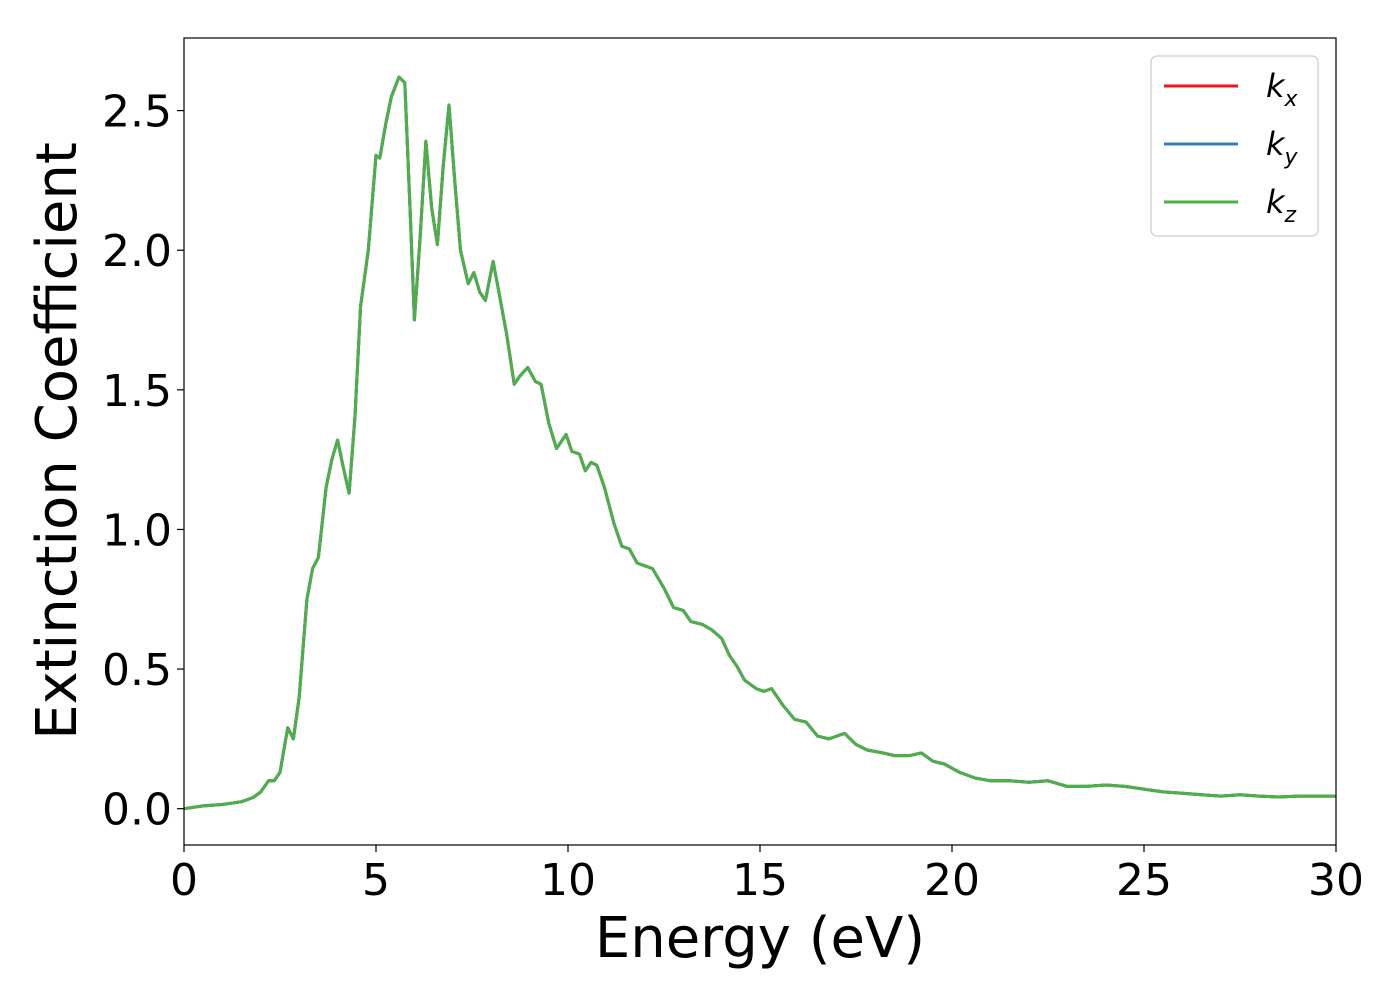 This screenshot has width=1400, height=1000. What do you see at coordinates (143, 461) in the screenshot?
I see `y-ticks: 0.0 0.5 1.0 1.5 2.0 2.5` at bounding box center [143, 461].